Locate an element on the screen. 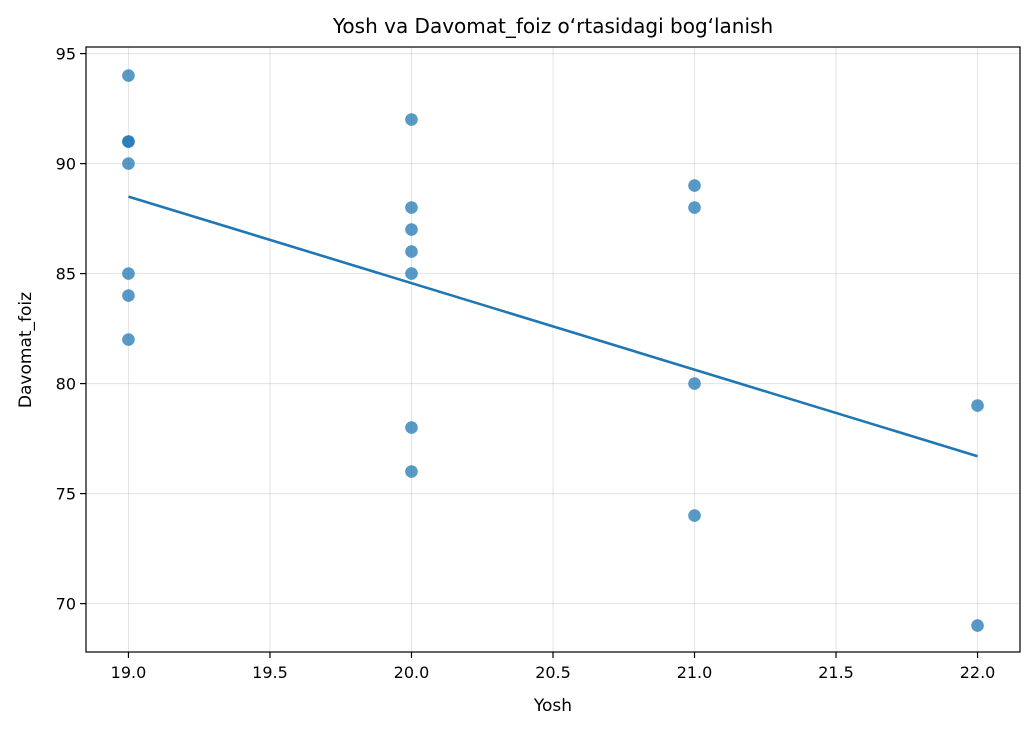 This screenshot has height=731, width=1034. y-tick-label: 70 is located at coordinates (66, 604).